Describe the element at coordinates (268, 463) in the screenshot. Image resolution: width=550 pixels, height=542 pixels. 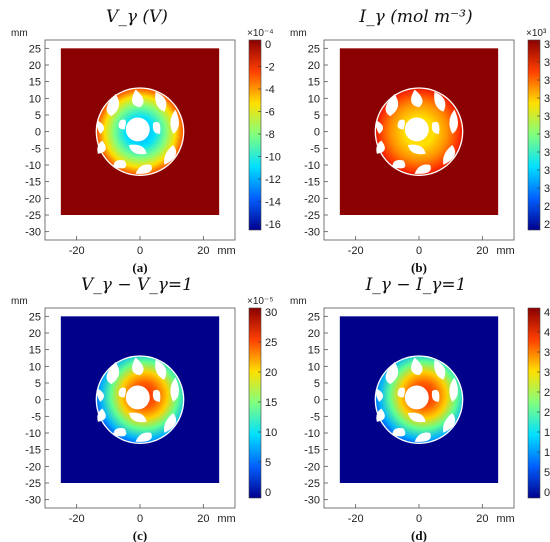
I see `colorbar-tick-label: 5` at that location.